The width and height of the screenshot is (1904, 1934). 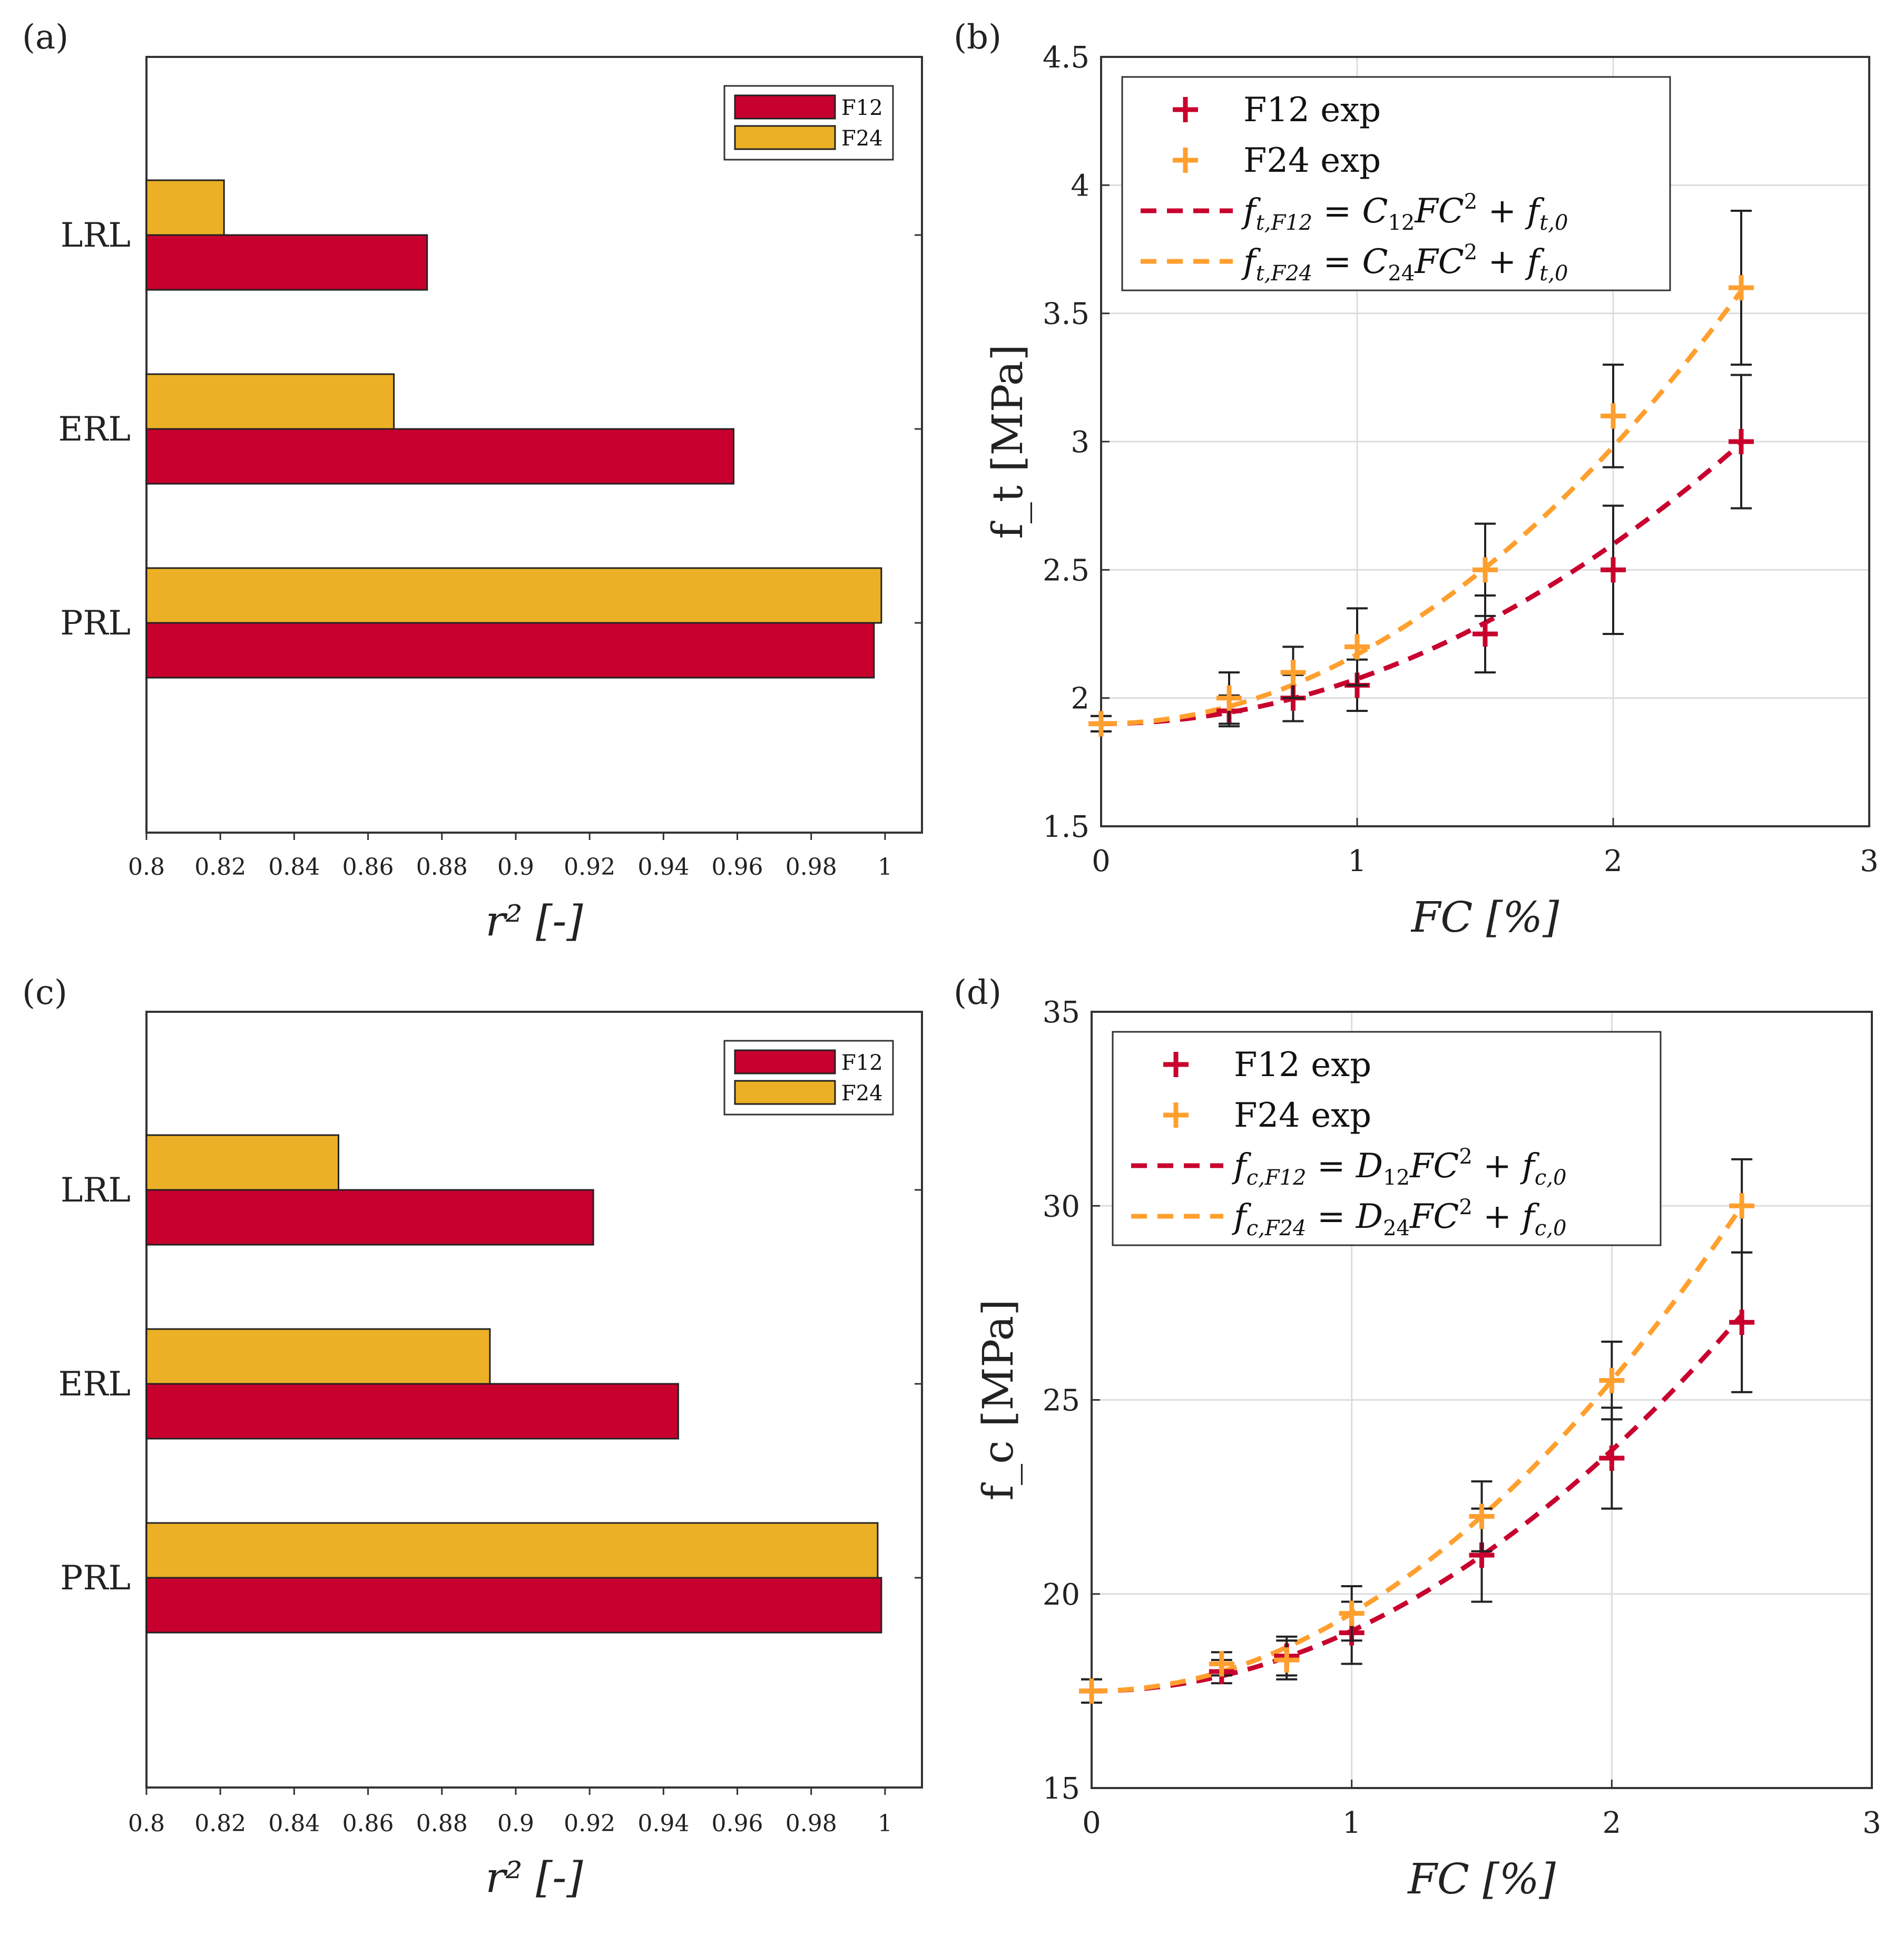 I want to click on formula-part: = C, so click(x=1350, y=261).